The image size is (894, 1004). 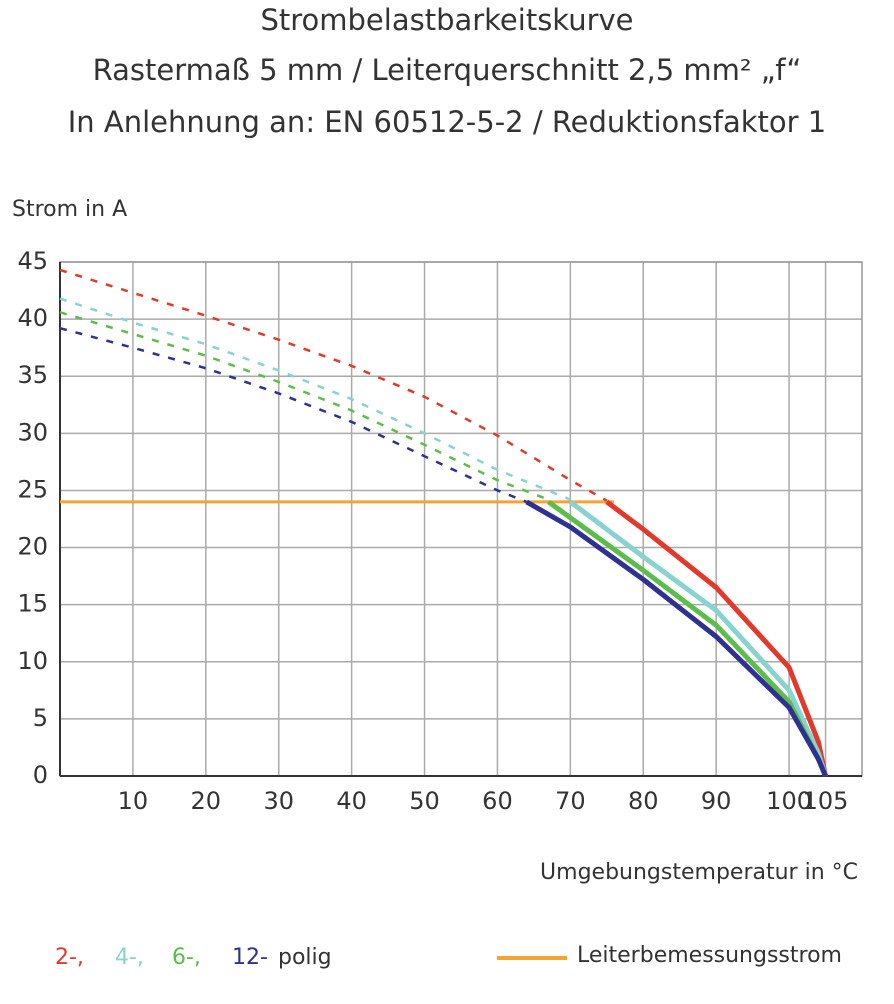 What do you see at coordinates (497, 801) in the screenshot?
I see `x-tick-label: 60` at bounding box center [497, 801].